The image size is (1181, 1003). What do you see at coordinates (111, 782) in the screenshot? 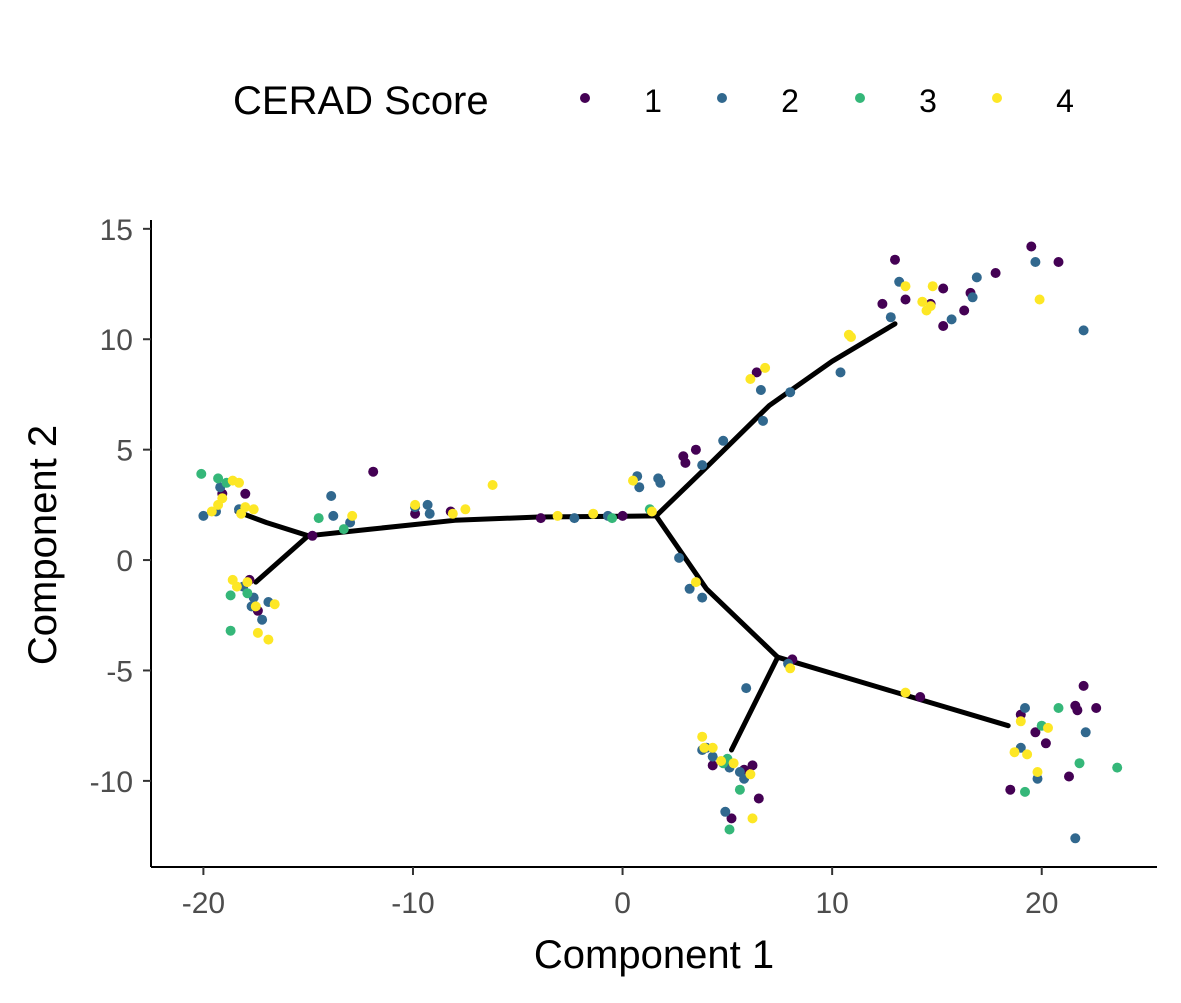
I see `y-tick-label: -10` at bounding box center [111, 782].